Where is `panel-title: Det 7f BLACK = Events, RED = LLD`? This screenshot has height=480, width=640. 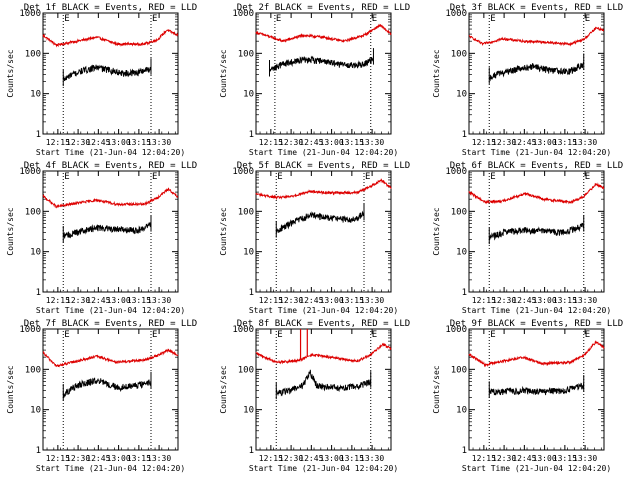
panel-title: Det 7f BLACK = Events, RED = LLD is located at coordinates (110, 324).